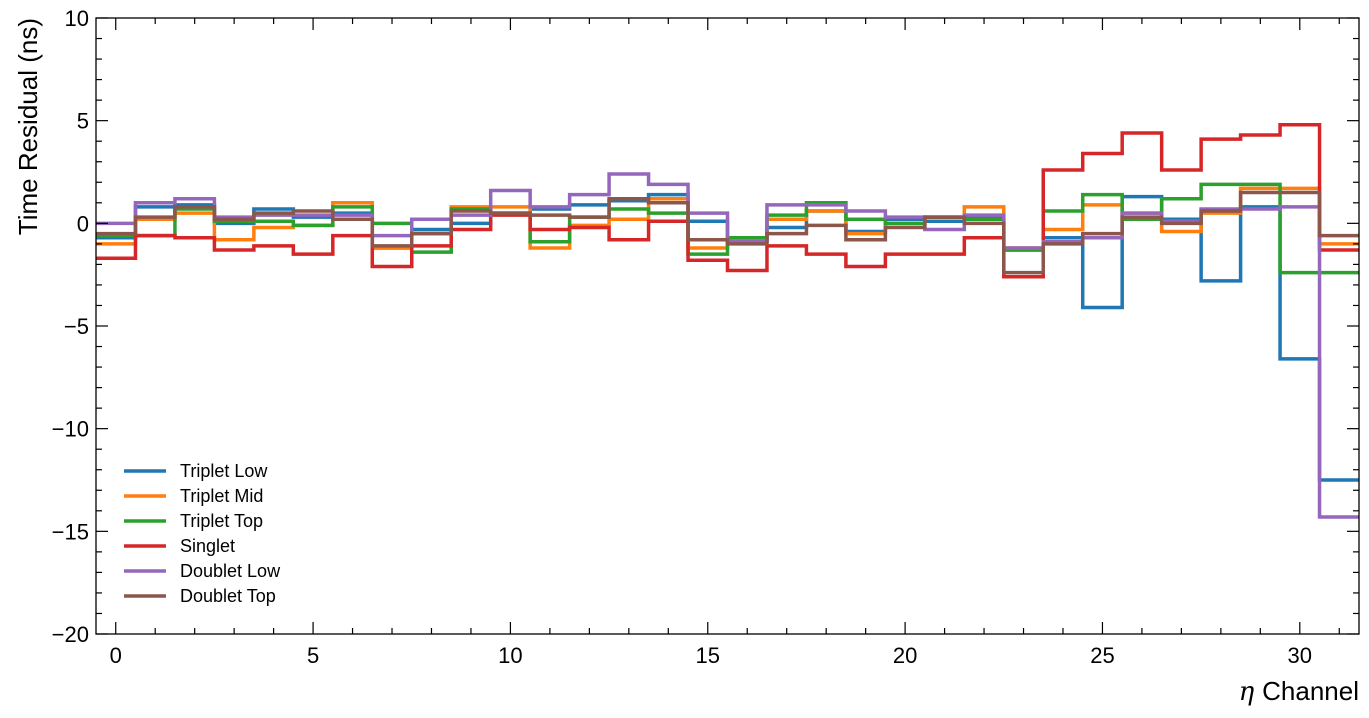 The width and height of the screenshot is (1369, 718). I want to click on y-tick-labels: −20 −15 −10 −5 0 5 10, so click(70, 326).